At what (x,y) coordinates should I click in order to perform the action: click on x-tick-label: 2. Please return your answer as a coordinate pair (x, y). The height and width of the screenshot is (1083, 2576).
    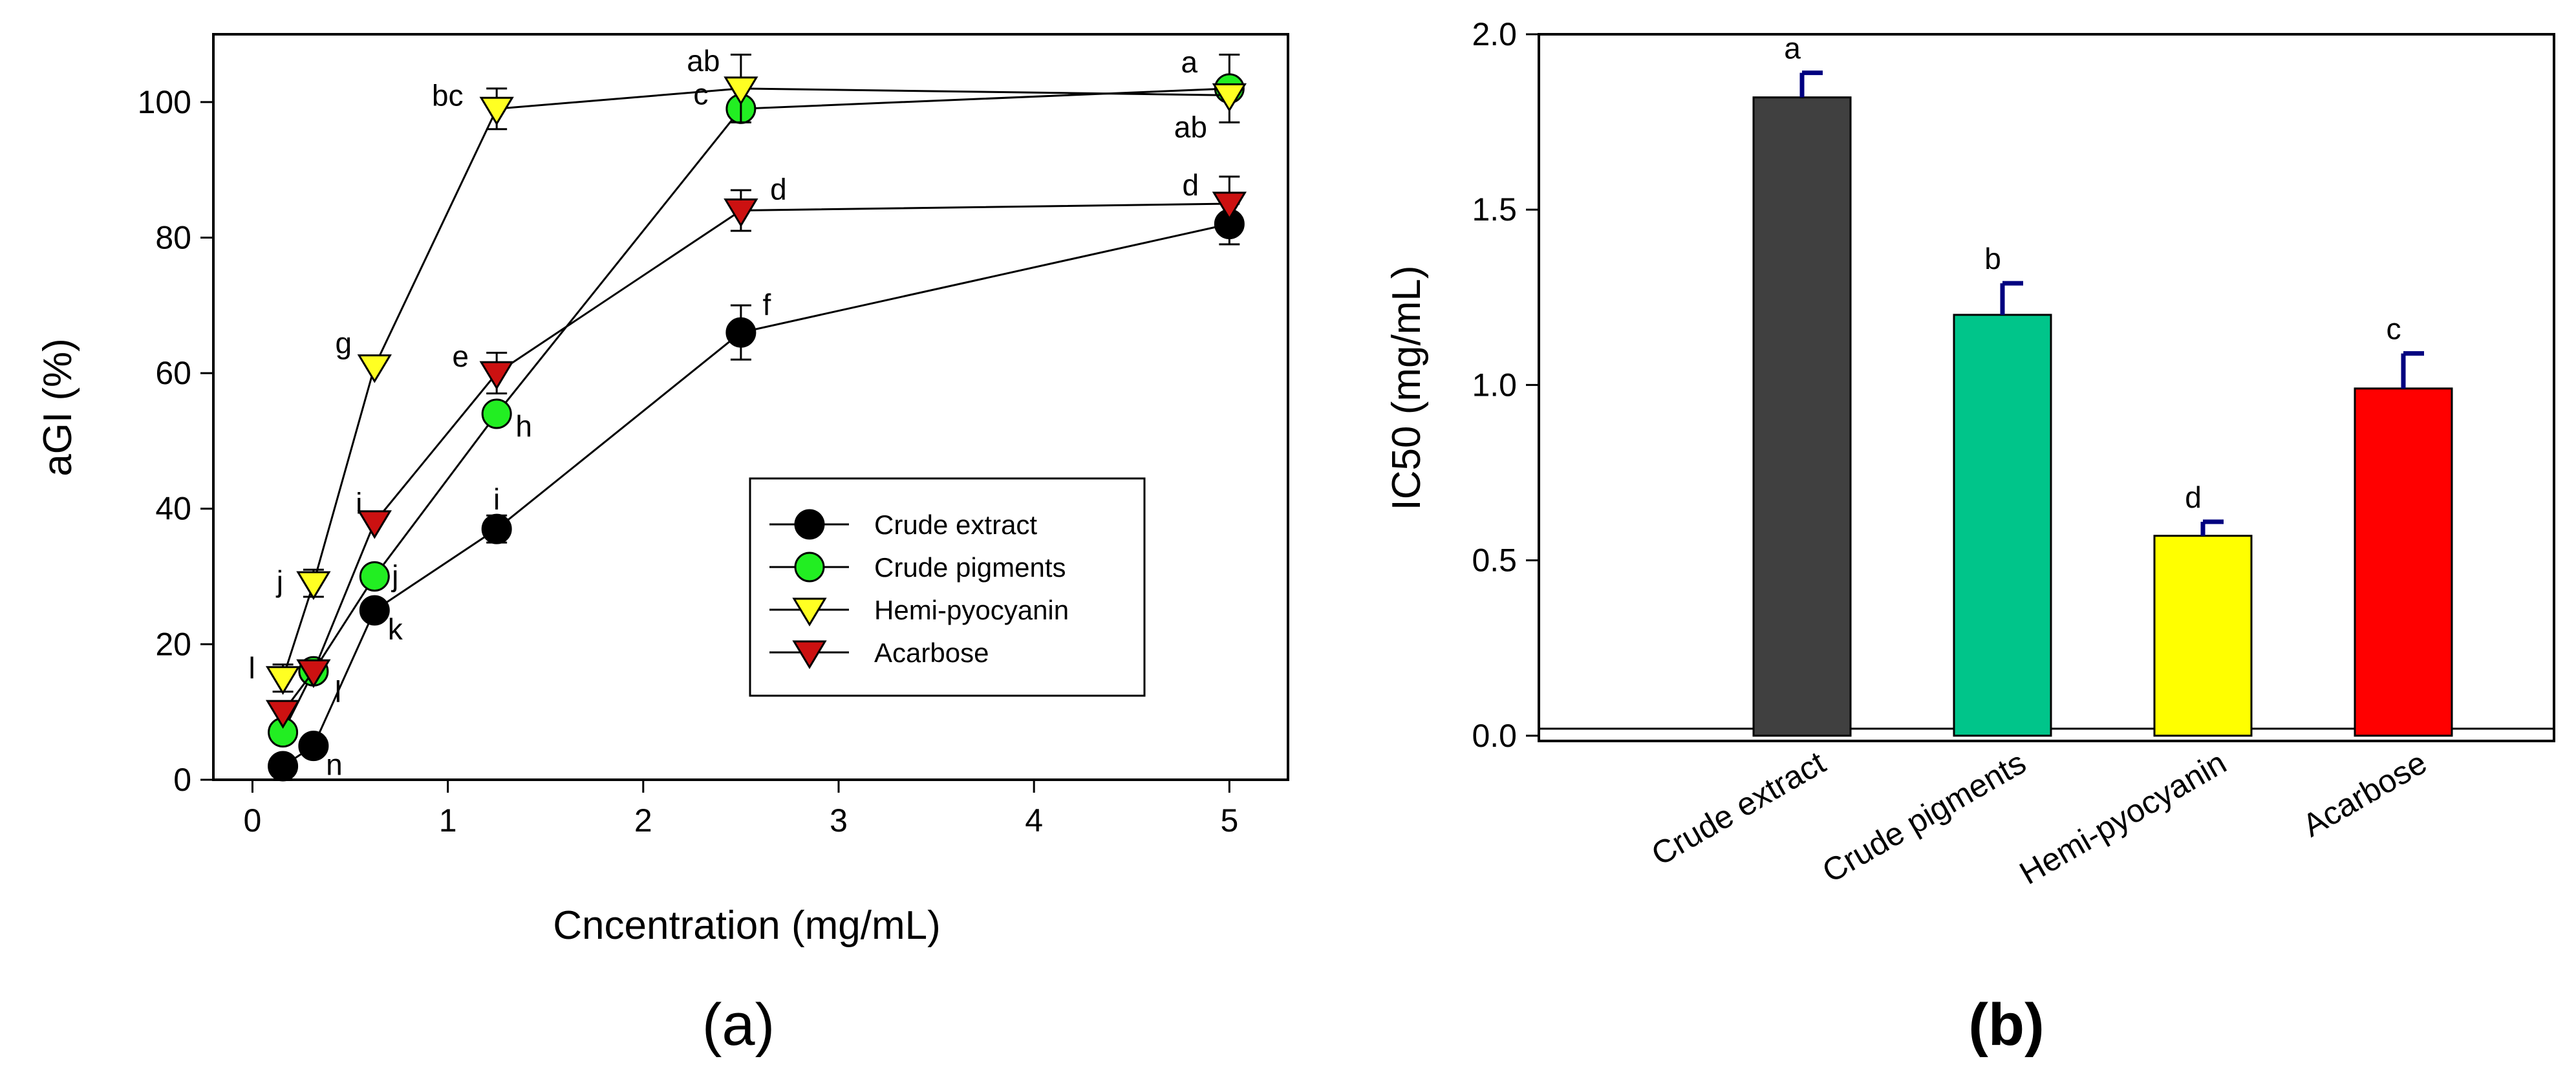
    Looking at the image, I should click on (643, 820).